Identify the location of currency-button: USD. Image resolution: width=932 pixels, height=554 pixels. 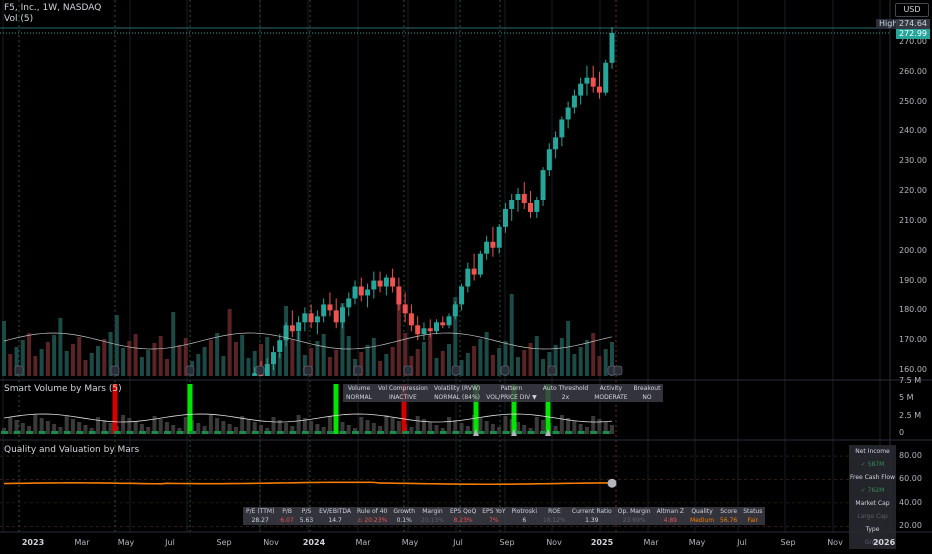
(912, 10).